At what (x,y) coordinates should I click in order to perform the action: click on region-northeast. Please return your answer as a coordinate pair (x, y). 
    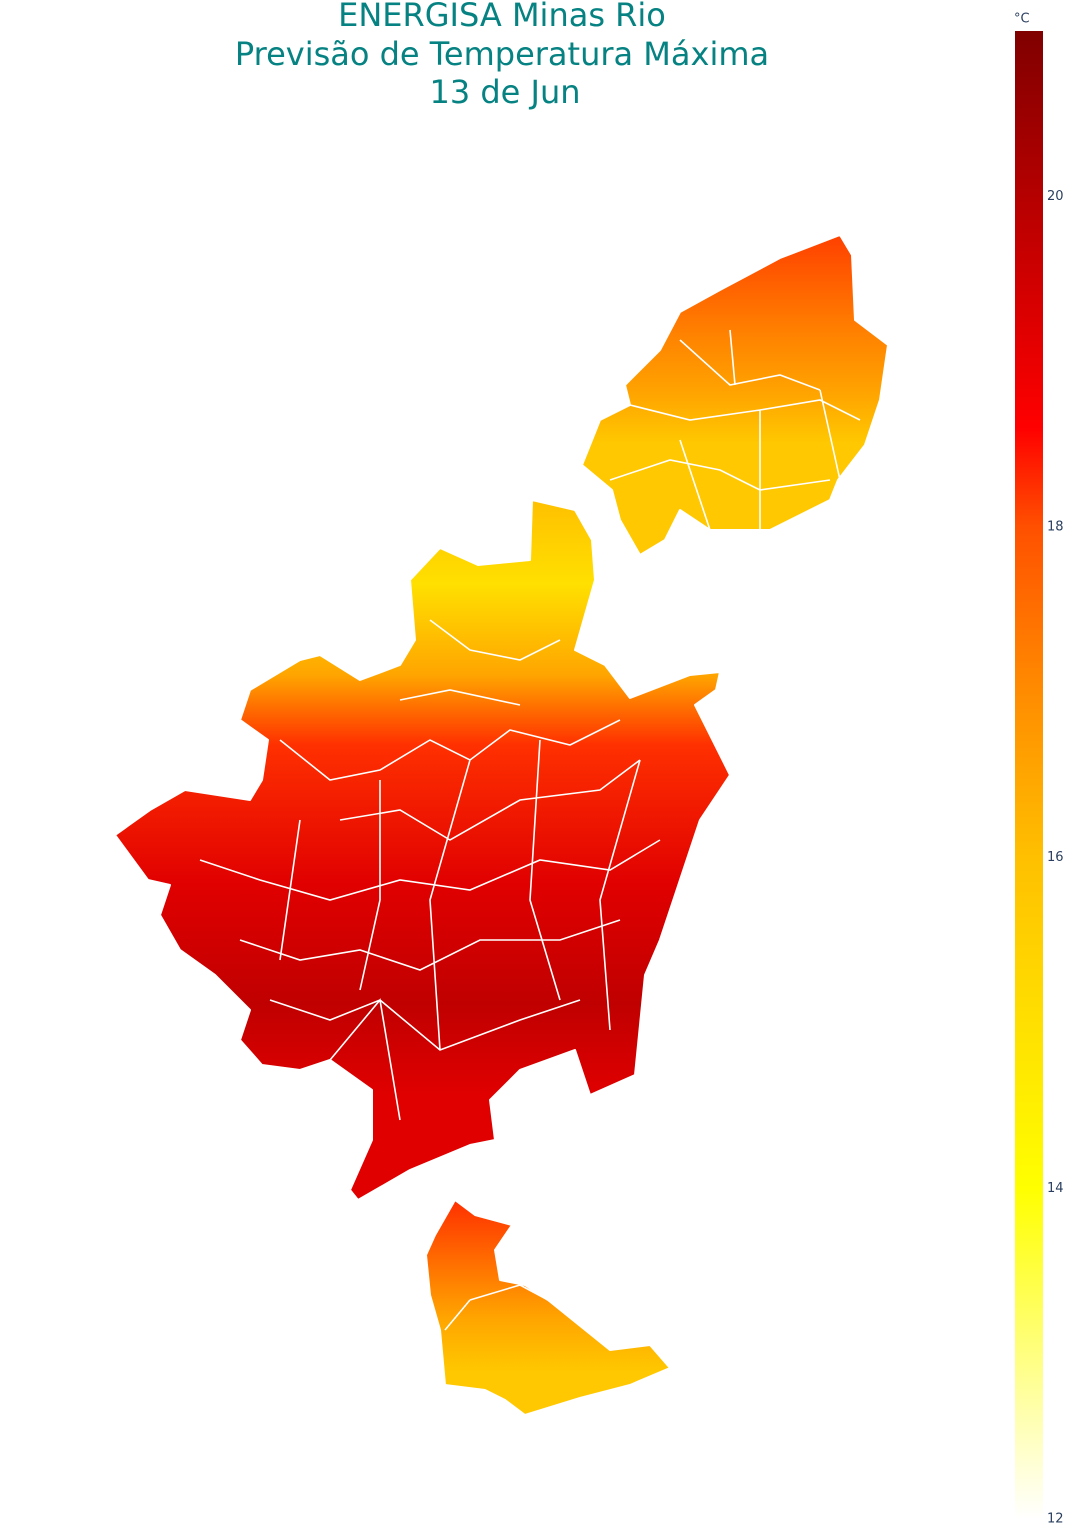
    Looking at the image, I should click on (735, 395).